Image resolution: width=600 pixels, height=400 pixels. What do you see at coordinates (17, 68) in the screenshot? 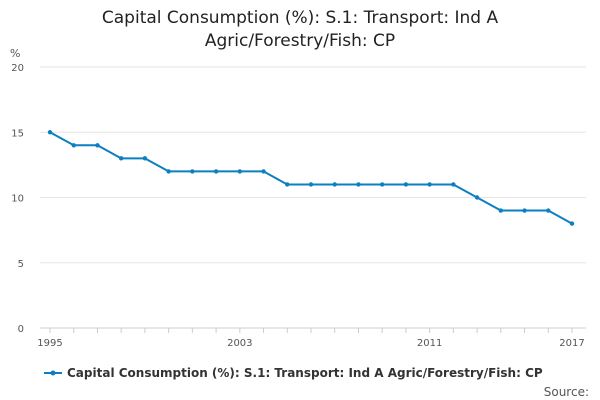
I see `y-tick-label: 20` at bounding box center [17, 68].